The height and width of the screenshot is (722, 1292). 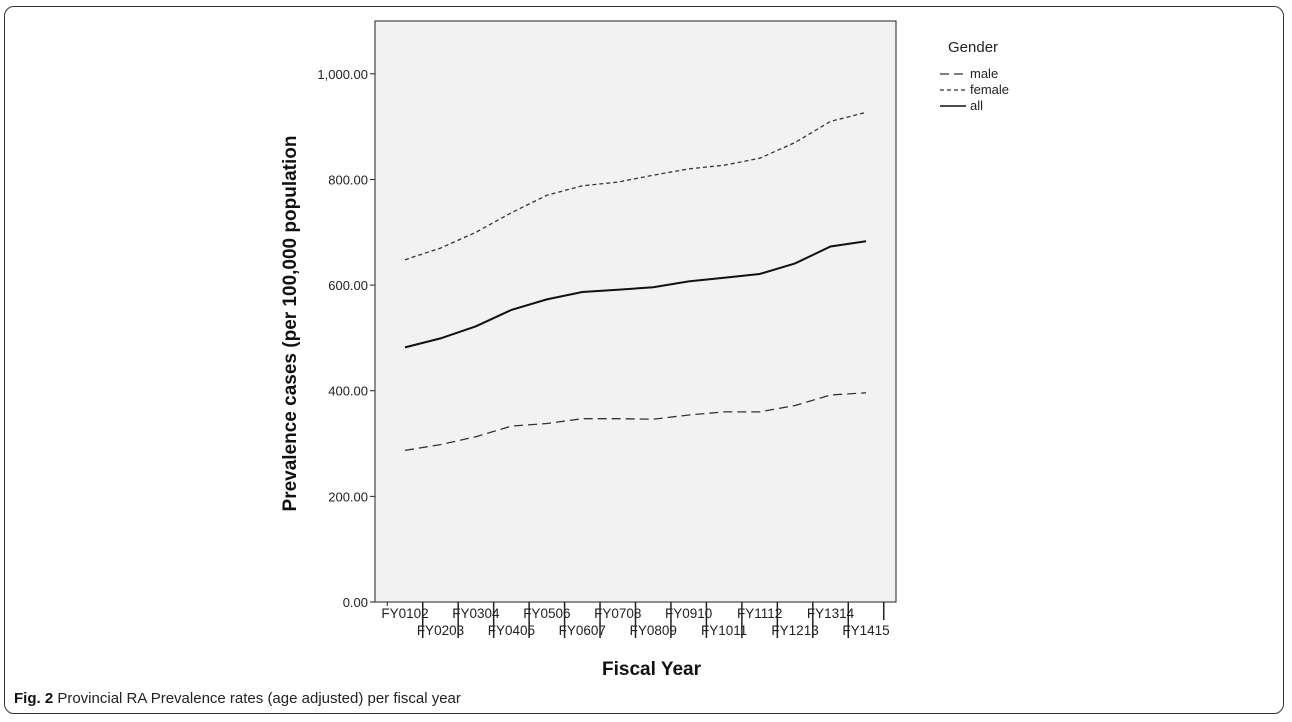 What do you see at coordinates (831, 613) in the screenshot?
I see `x-tick-label: FY1314` at bounding box center [831, 613].